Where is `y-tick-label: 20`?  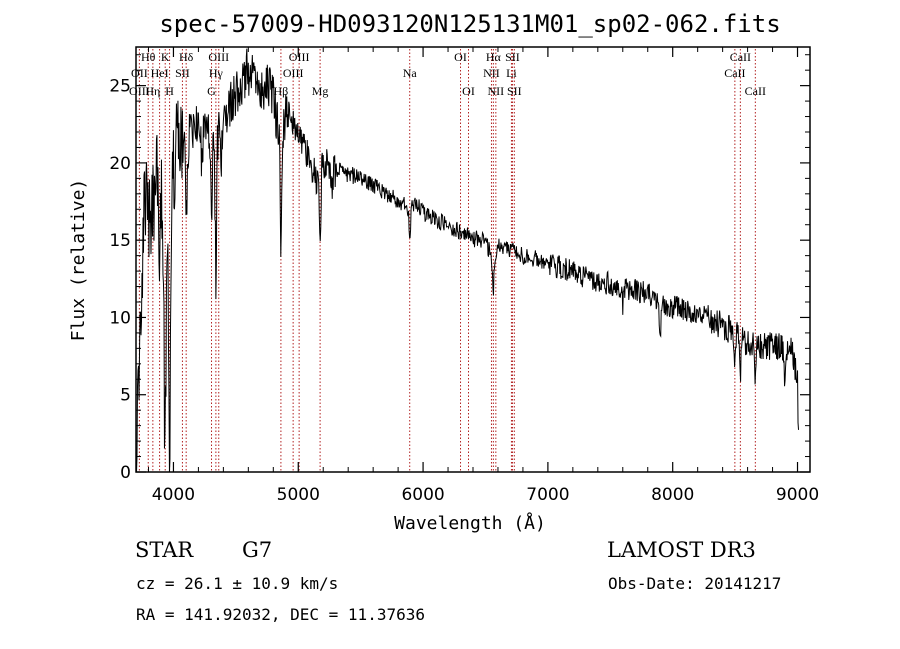 y-tick-label: 20 is located at coordinates (120, 164).